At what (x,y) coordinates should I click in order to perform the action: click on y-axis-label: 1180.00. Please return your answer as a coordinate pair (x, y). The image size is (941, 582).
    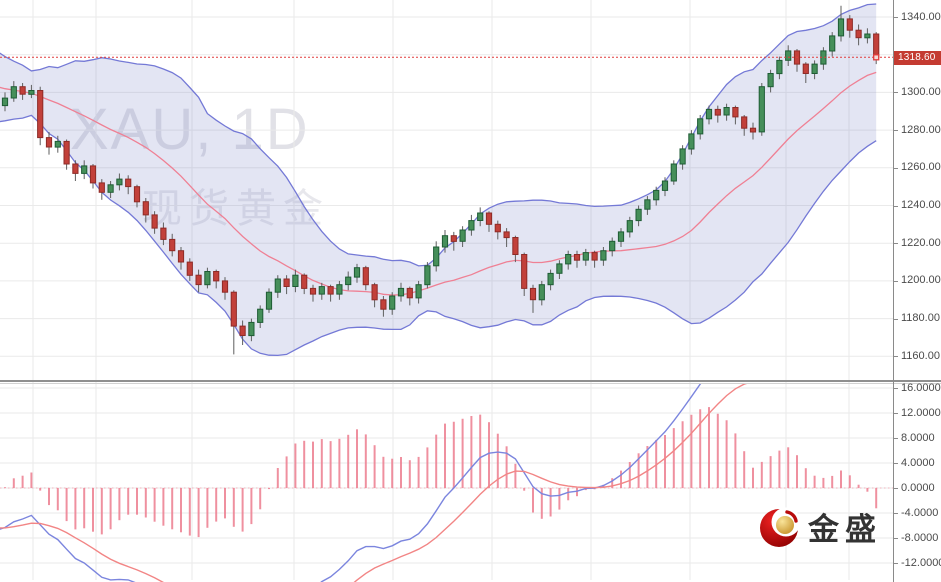
    Looking at the image, I should click on (920, 318).